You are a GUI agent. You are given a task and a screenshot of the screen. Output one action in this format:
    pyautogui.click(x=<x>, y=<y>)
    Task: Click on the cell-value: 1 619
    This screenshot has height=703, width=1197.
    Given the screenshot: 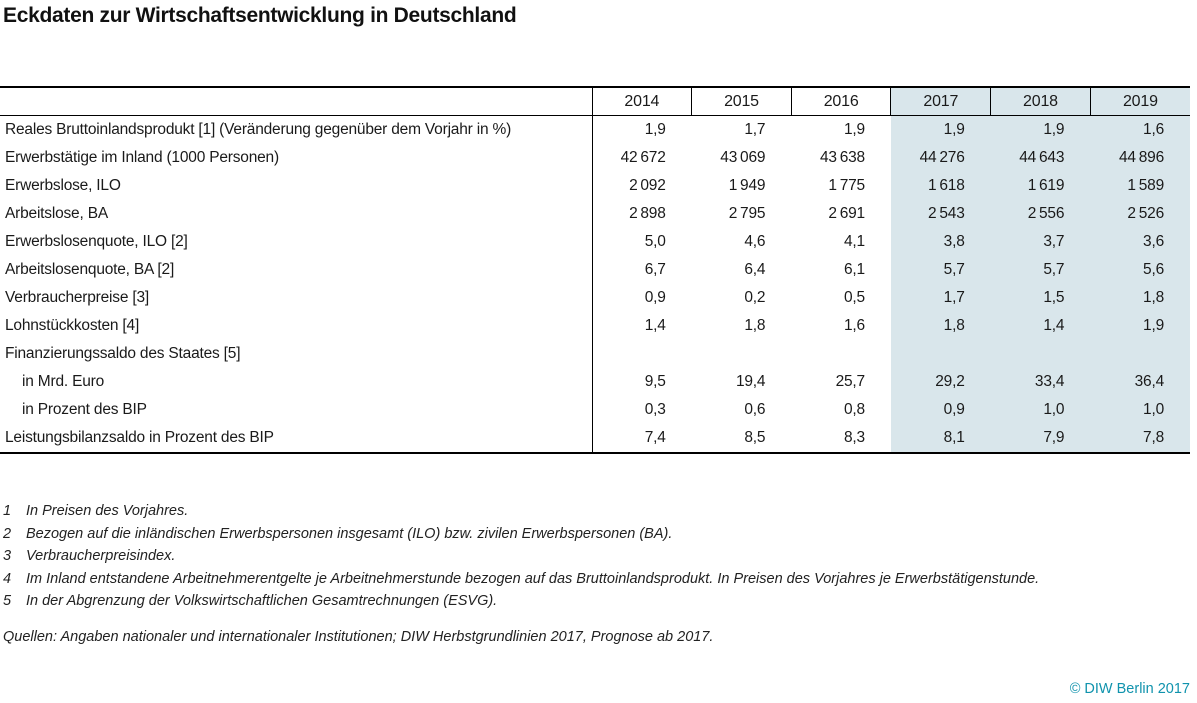 What is the action you would take?
    pyautogui.click(x=1040, y=186)
    